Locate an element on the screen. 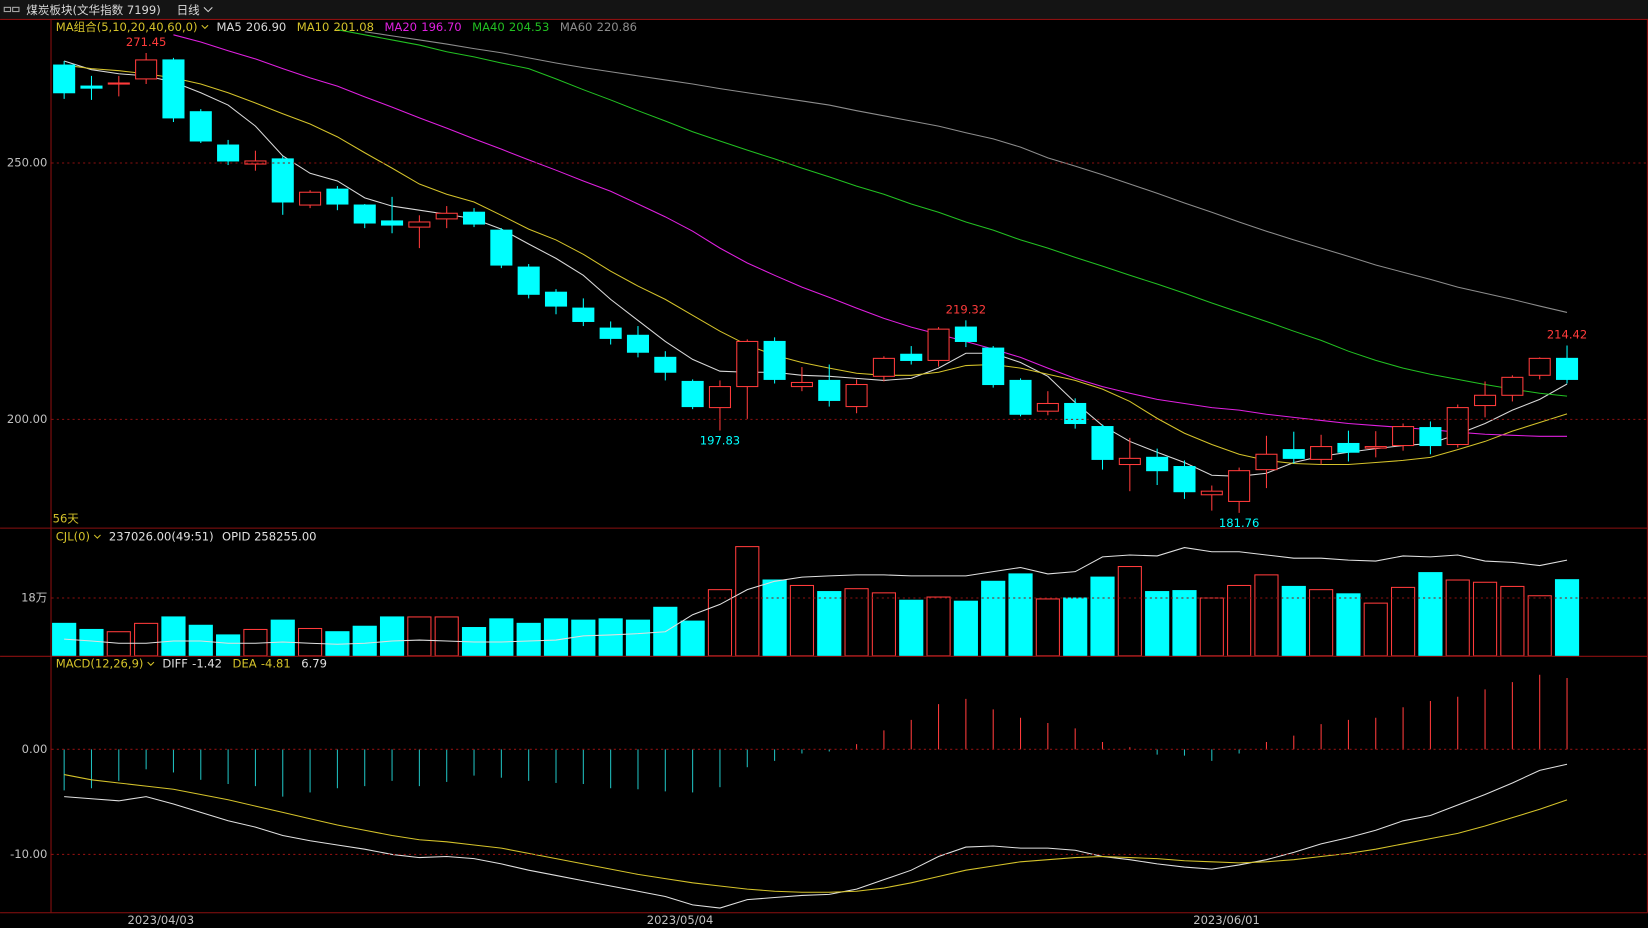  top-bar is located at coordinates (824, 9).